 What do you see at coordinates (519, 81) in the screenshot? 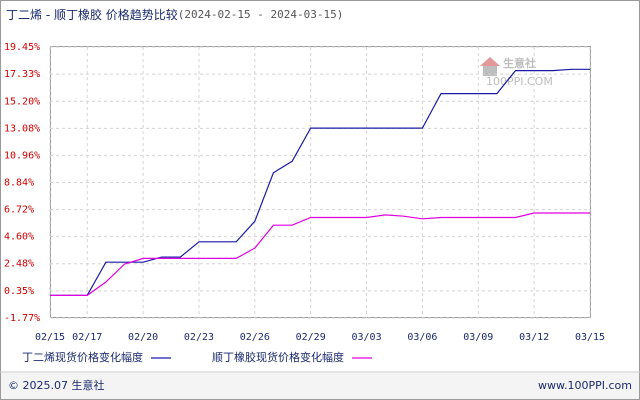
I see `watermark-site: 100PPI.COM` at bounding box center [519, 81].